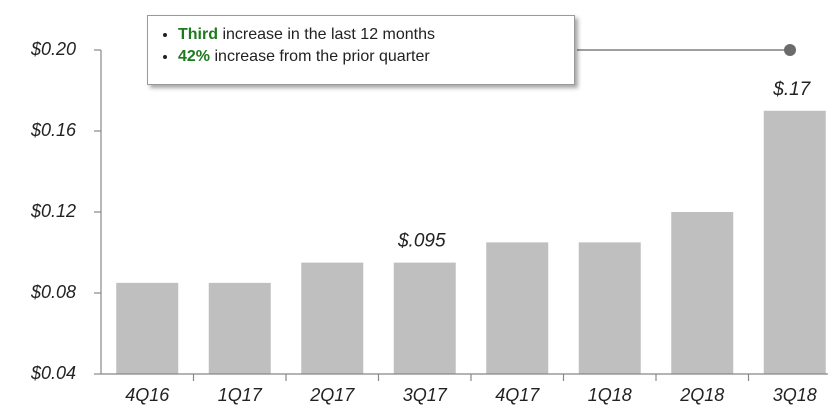  Describe the element at coordinates (53, 49) in the screenshot. I see `y-tick-label: $0.20` at that location.